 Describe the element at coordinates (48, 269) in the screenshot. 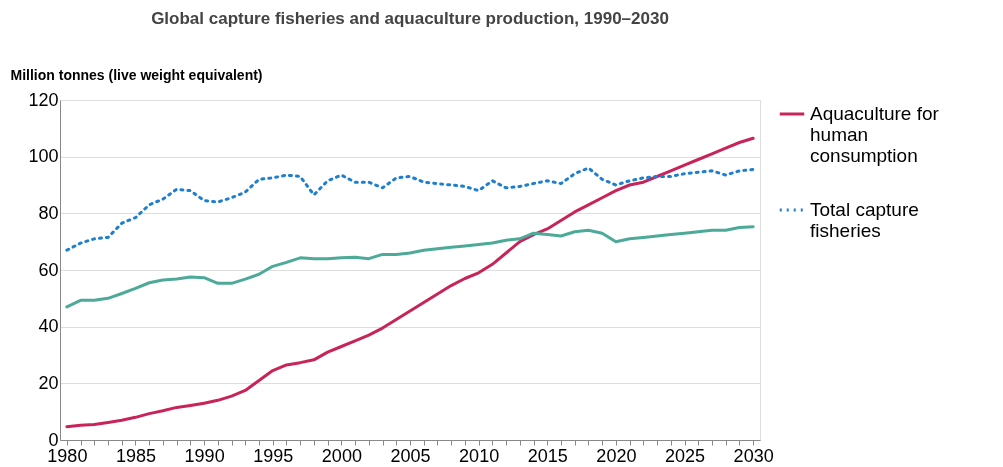

I see `y-tick-label: 60` at that location.